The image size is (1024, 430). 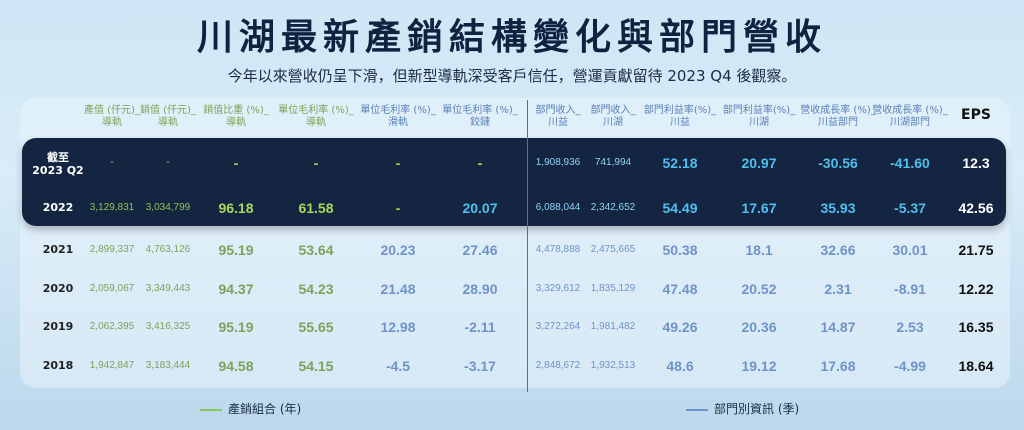 I want to click on table-cell: 1,981,482, so click(x=613, y=326).